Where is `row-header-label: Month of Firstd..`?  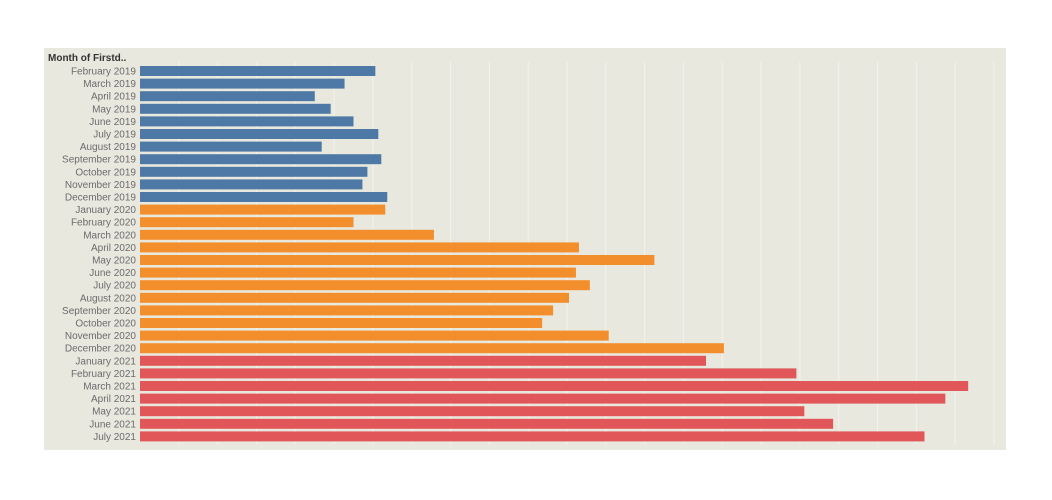
row-header-label: Month of Firstd.. is located at coordinates (87, 58).